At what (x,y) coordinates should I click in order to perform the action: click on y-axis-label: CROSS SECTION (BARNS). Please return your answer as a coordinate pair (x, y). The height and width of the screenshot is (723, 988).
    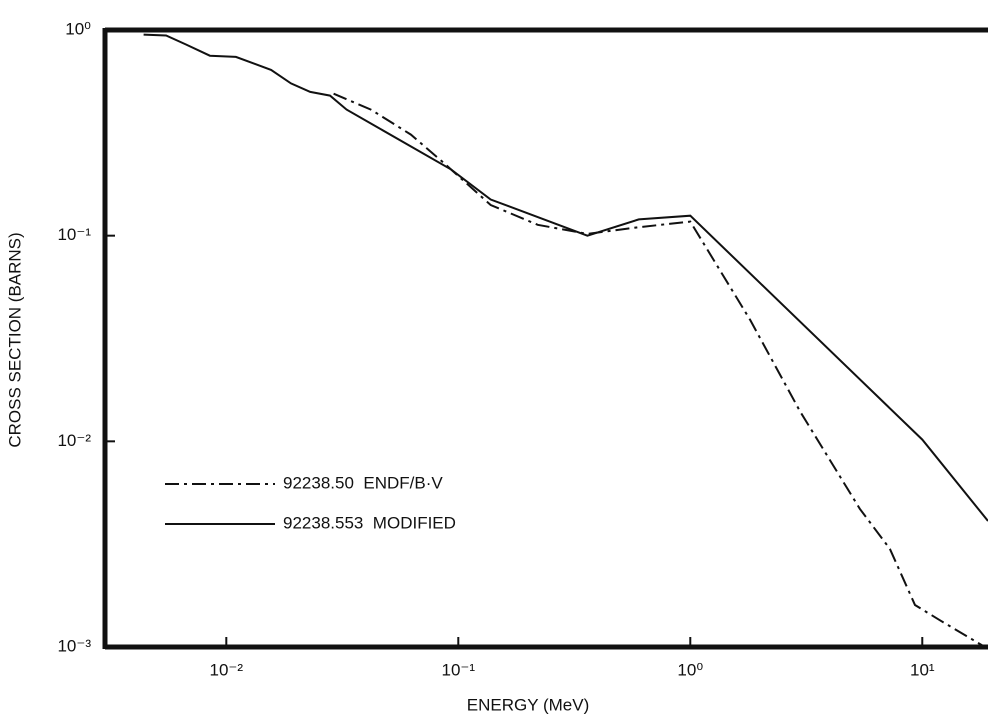
    Looking at the image, I should click on (14, 339).